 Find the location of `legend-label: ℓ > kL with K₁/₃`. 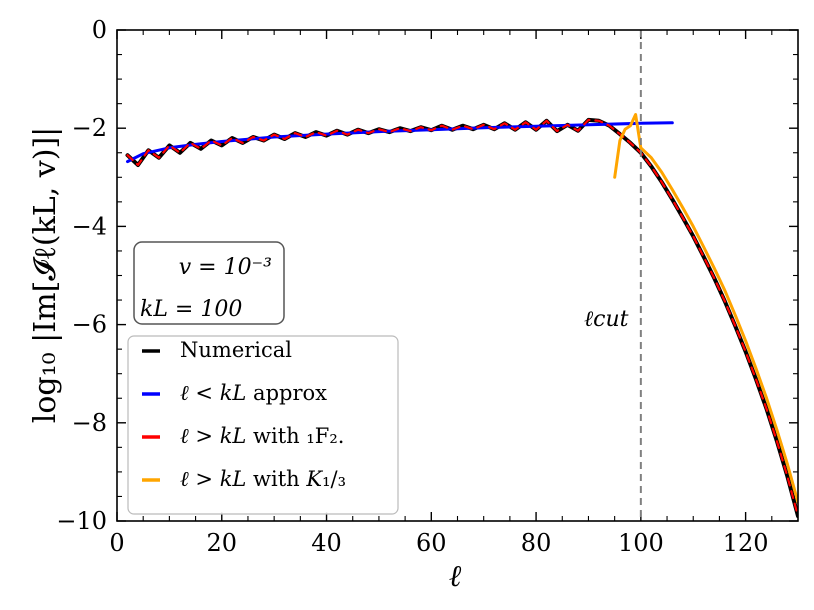

legend-label: ℓ > kL with K₁/₃ is located at coordinates (263, 479).